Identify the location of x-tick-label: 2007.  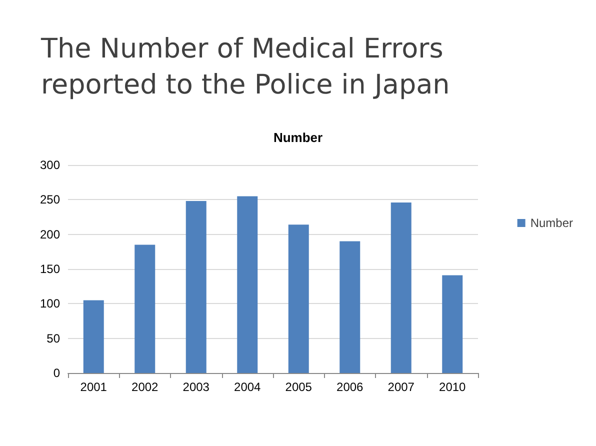
(401, 387).